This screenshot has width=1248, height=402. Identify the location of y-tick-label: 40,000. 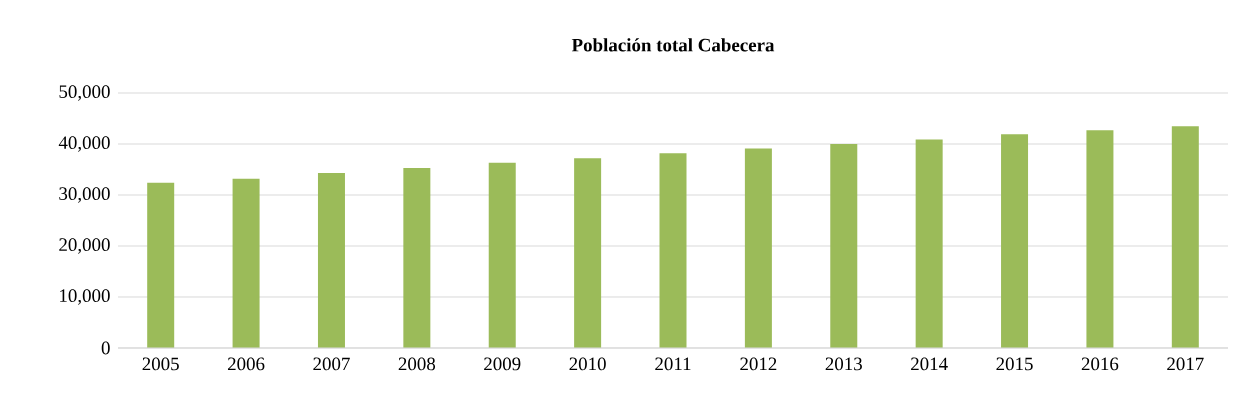
(84, 144).